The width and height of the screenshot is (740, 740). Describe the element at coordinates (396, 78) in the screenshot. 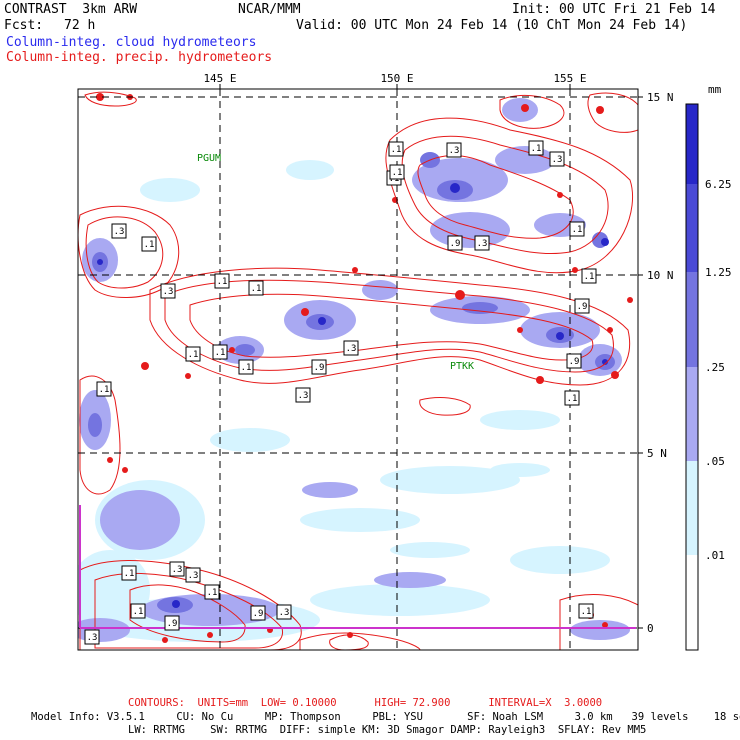

I see `lon-label-150: 150 E` at that location.